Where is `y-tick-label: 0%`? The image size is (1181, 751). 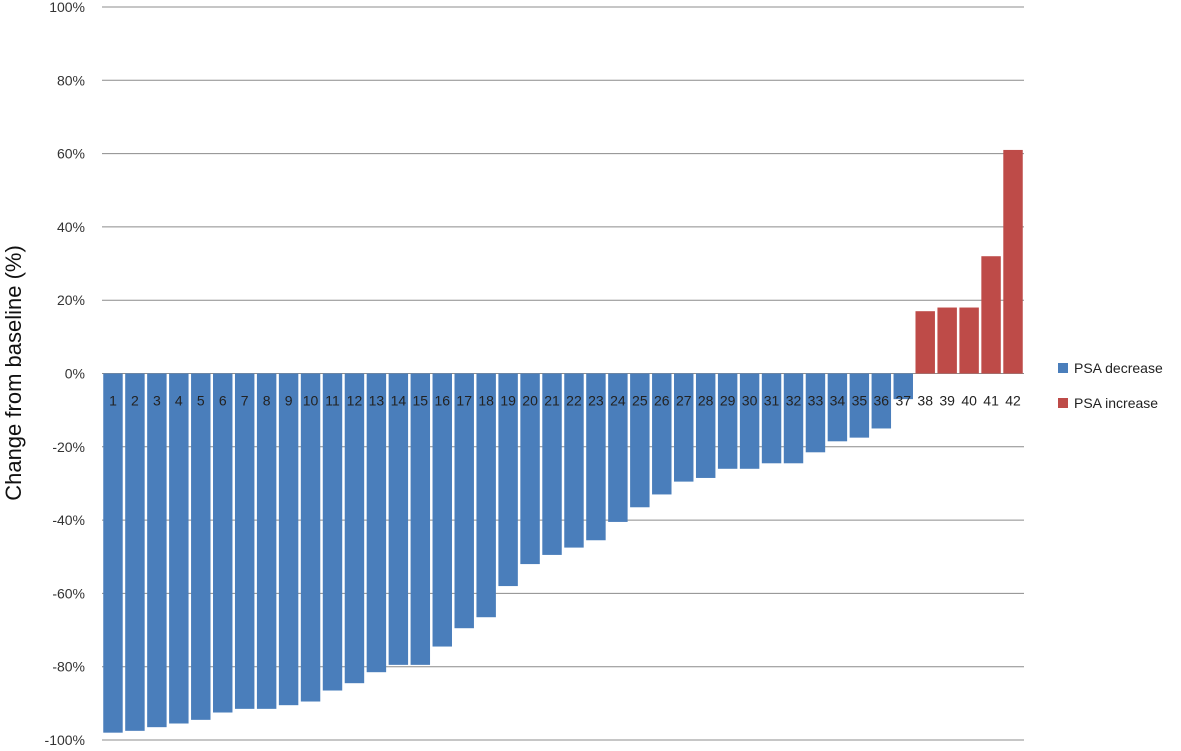
y-tick-label: 0% is located at coordinates (75, 374).